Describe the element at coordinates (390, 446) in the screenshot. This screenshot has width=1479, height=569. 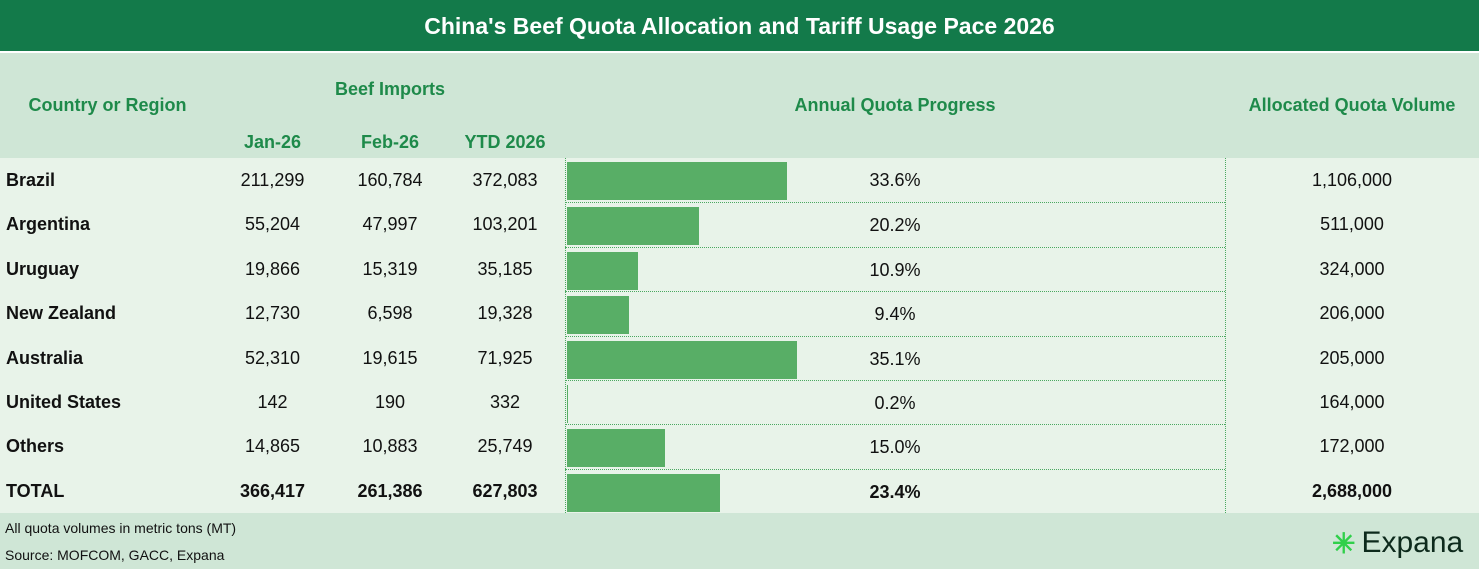
I see `feb-cell: 10,883` at that location.